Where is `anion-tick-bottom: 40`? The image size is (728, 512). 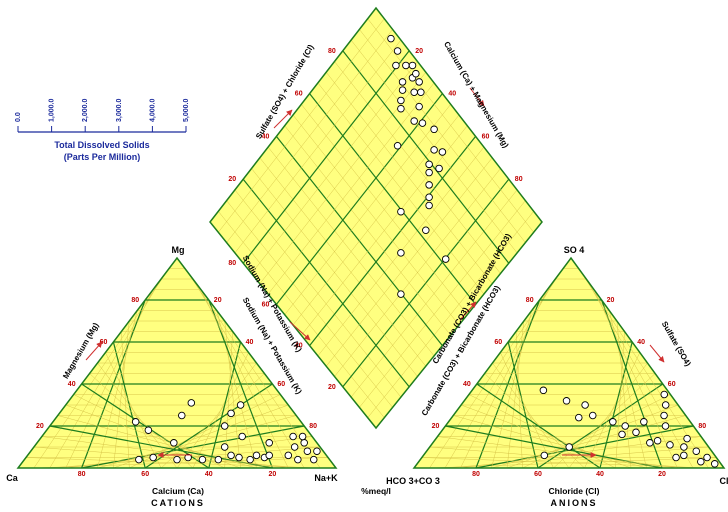 anion-tick-bottom: 40 is located at coordinates (600, 474).